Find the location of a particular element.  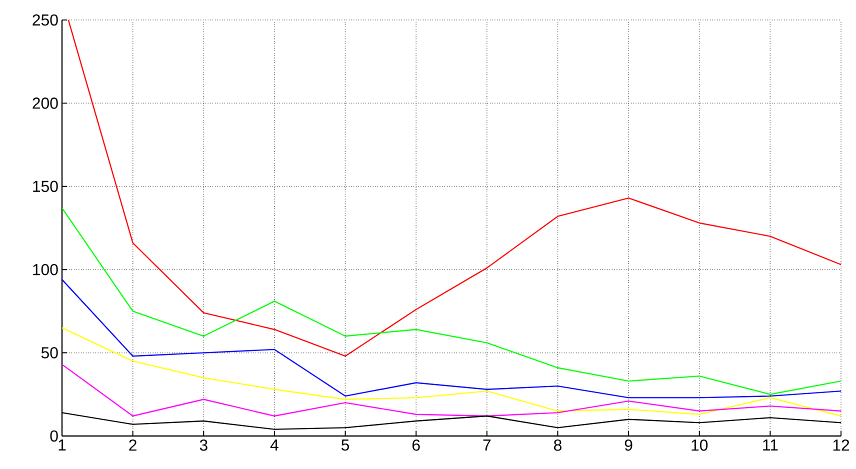

x-tick-label: 5 is located at coordinates (345, 445).